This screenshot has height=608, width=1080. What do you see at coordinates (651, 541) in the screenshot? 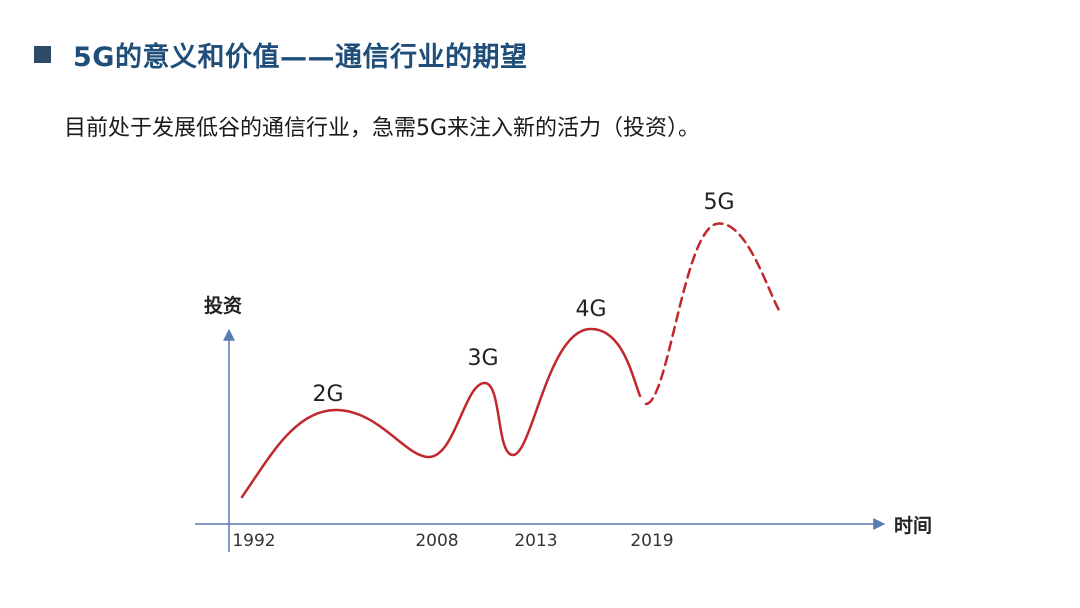
I see `x-tick-label-2019: 2019` at bounding box center [651, 541].